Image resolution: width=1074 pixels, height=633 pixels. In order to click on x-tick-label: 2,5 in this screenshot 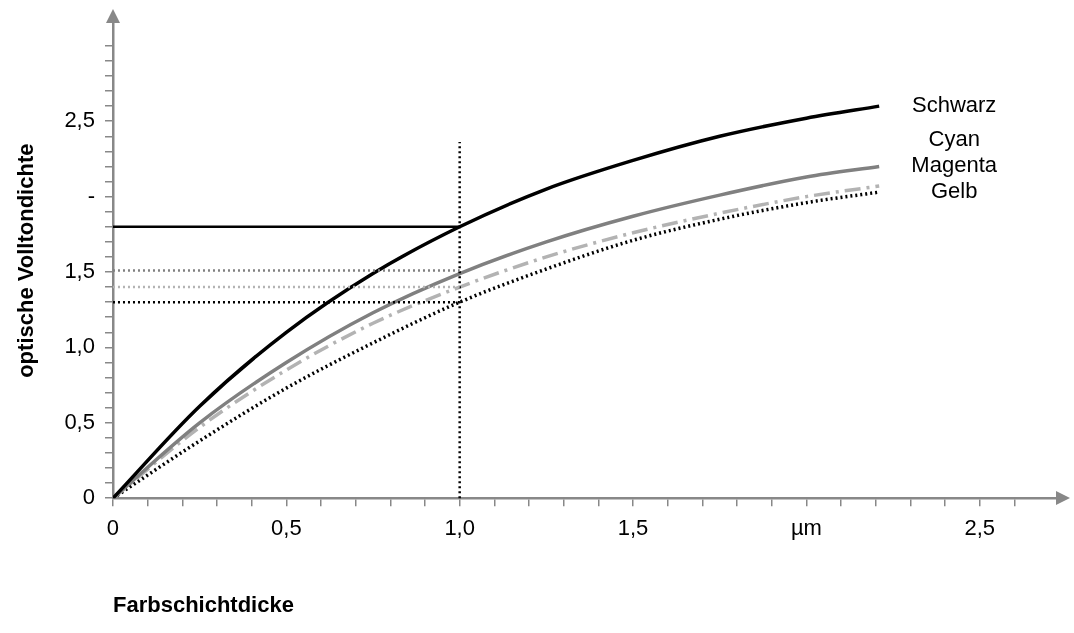, I will do `click(980, 528)`.